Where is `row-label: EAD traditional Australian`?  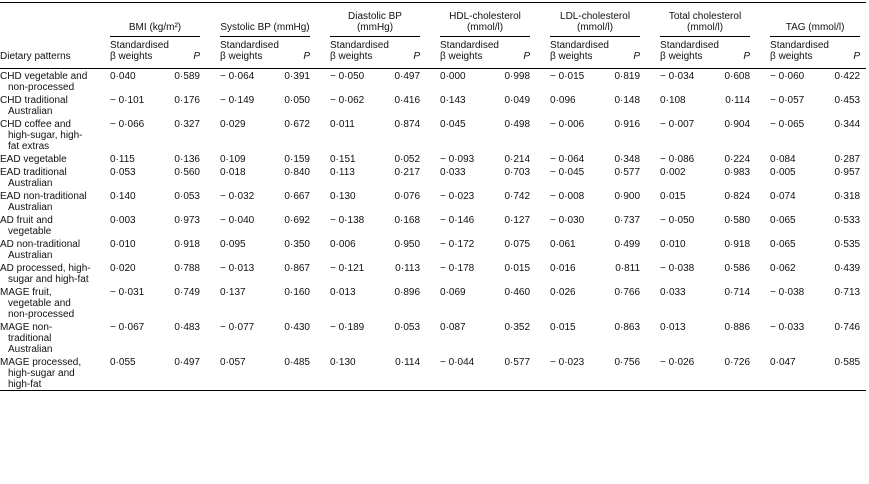
row-label: EAD traditional Australian is located at coordinates (33, 178).